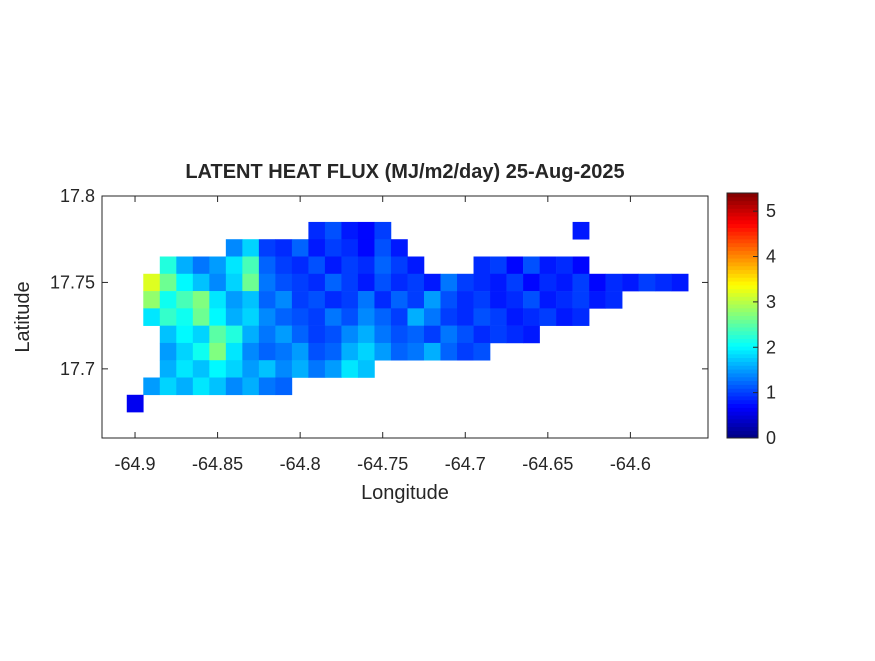 Image resolution: width=875 pixels, height=661 pixels. What do you see at coordinates (300, 464) in the screenshot?
I see `x-tick-label: -64.8` at bounding box center [300, 464].